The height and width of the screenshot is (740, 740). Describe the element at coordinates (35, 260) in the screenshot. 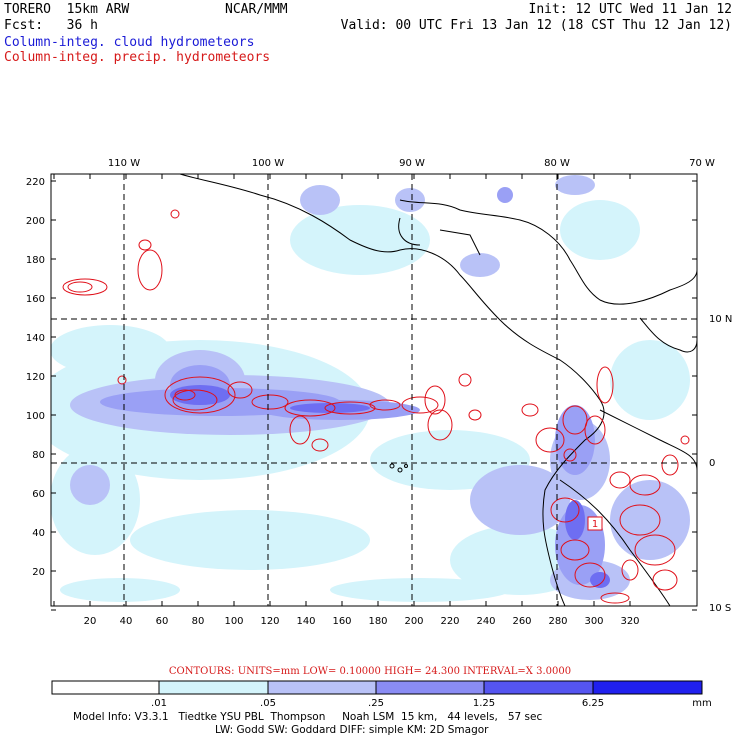

I see `y-tick-label: 180` at that location.